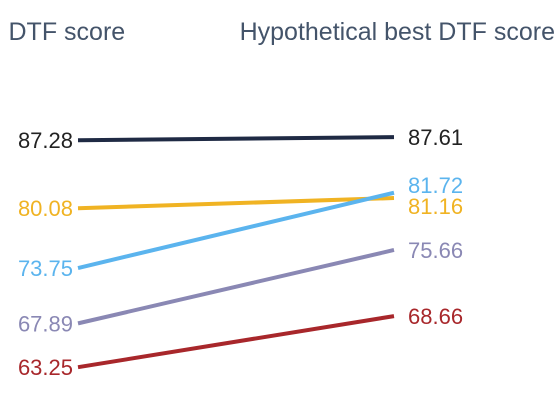  I want to click on left-value-label-3: 67.89, so click(45, 323).